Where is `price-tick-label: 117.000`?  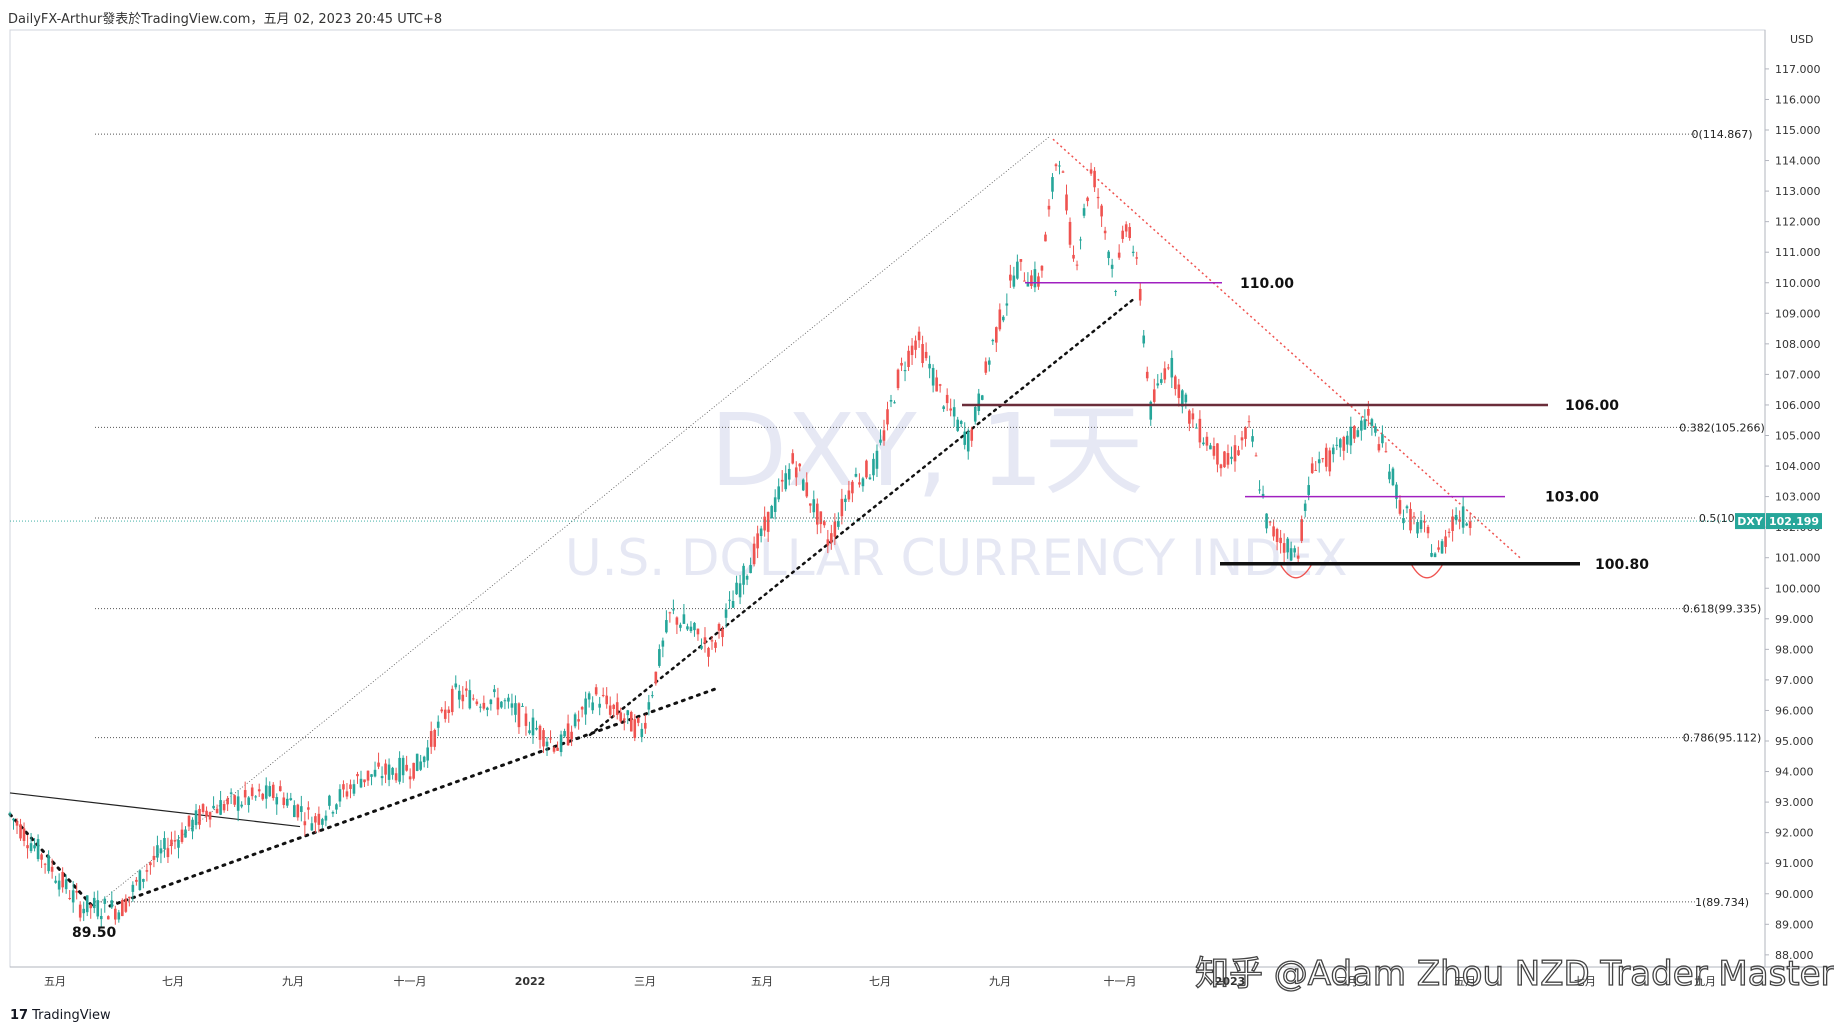
price-tick-label: 117.000 is located at coordinates (1798, 69).